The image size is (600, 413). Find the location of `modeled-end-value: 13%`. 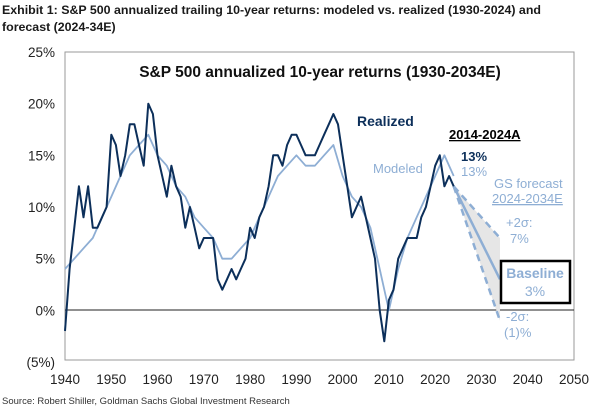

modeled-end-value: 13% is located at coordinates (474, 171).